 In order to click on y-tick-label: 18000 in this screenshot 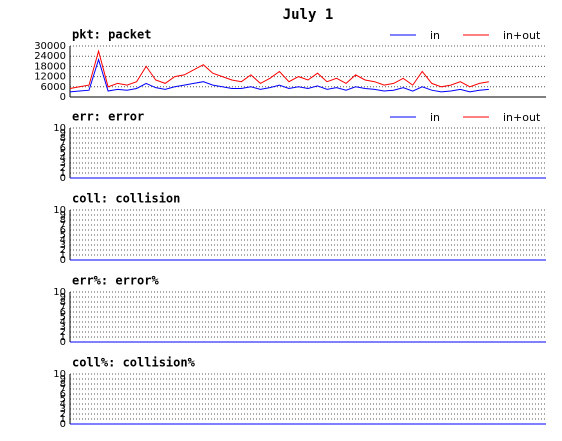, I will do `click(50, 66)`.